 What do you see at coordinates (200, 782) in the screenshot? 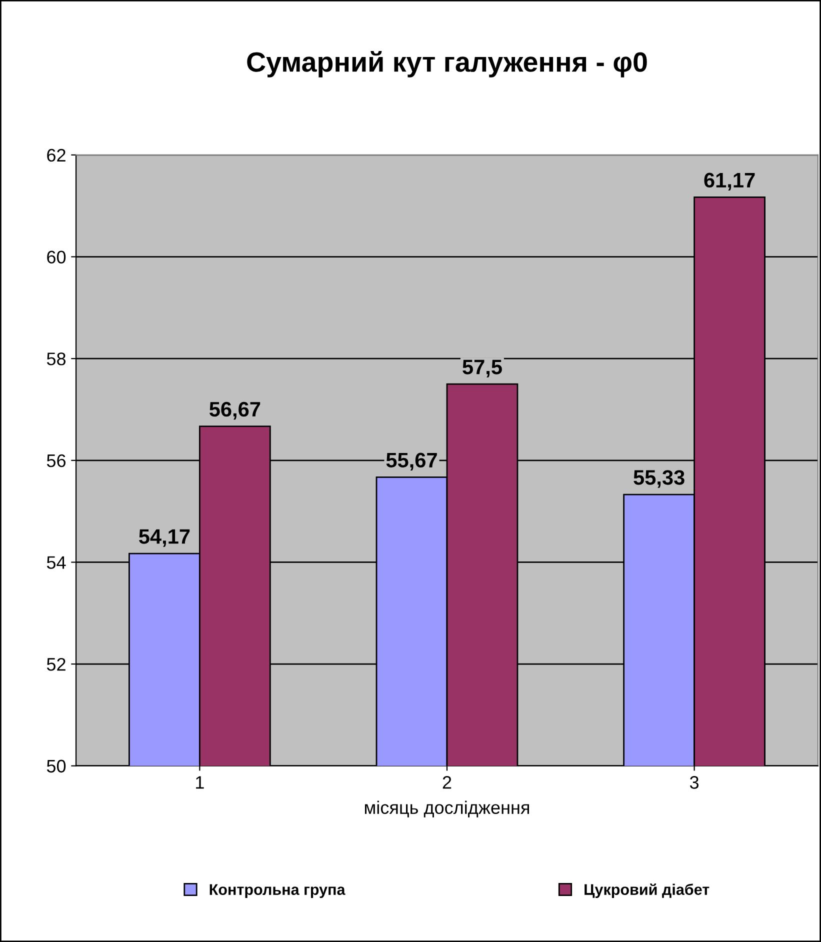
I see `x-tick-label: 1` at bounding box center [200, 782].